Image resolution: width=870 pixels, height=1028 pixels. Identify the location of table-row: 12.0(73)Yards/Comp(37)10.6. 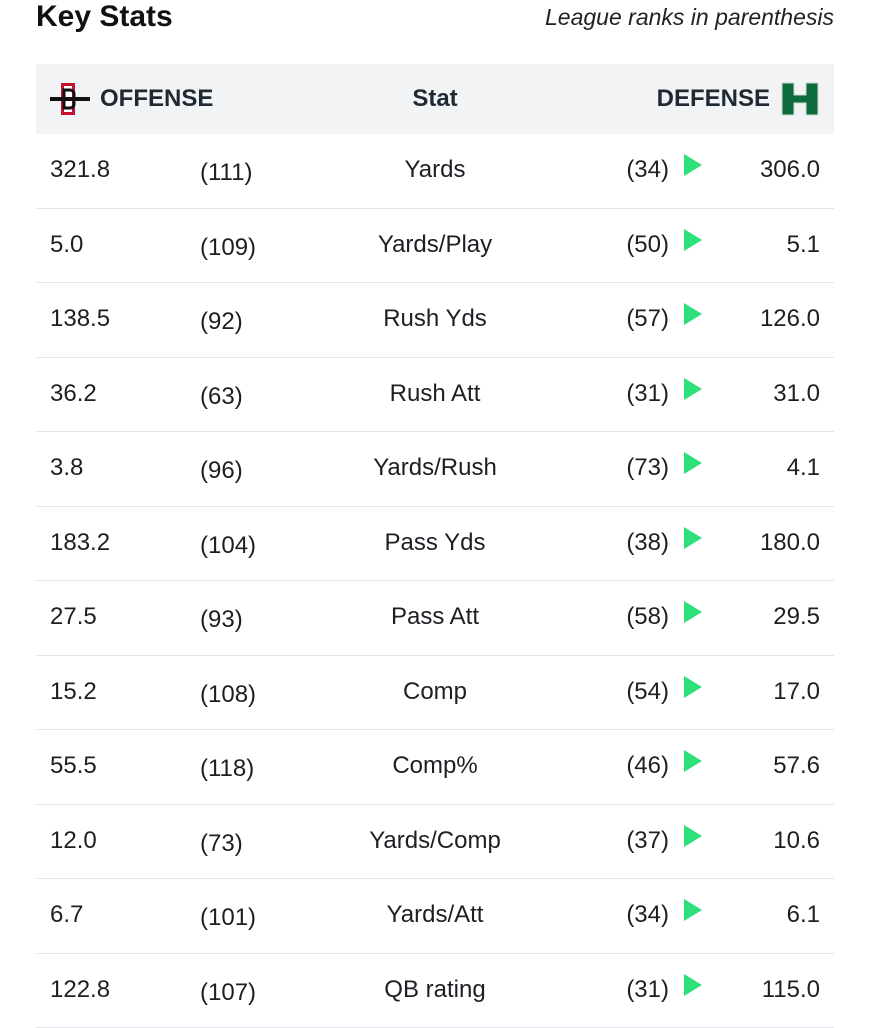
(435, 842).